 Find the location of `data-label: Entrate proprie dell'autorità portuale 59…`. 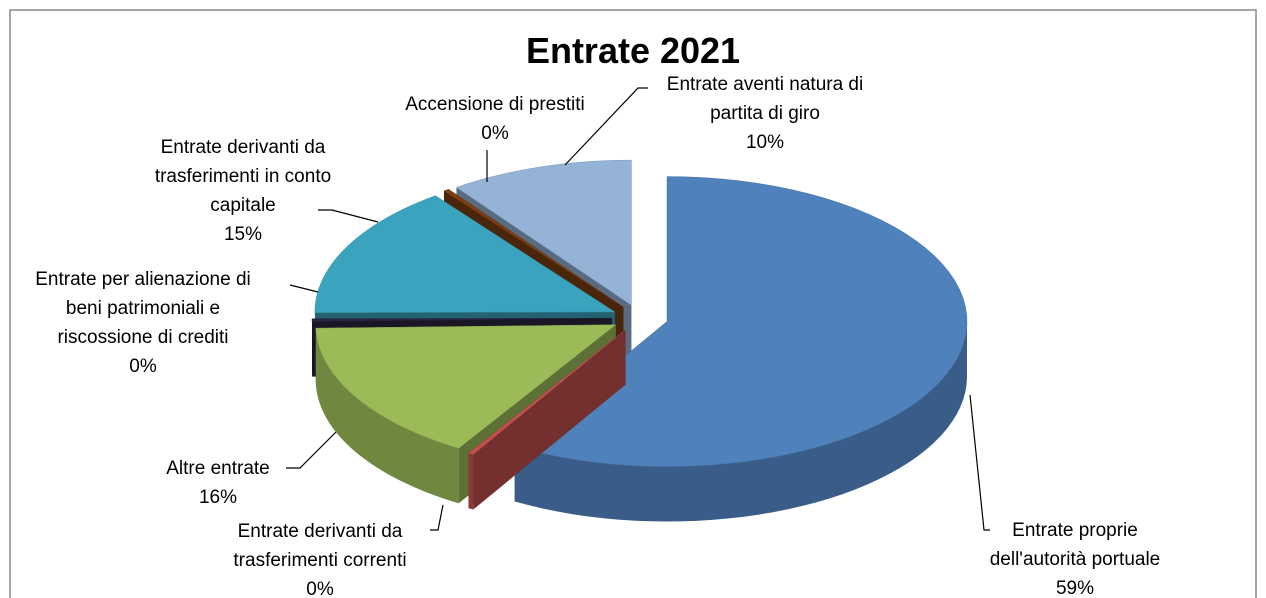

data-label: Entrate proprie dell'autorità portuale 59… is located at coordinates (1075, 557).